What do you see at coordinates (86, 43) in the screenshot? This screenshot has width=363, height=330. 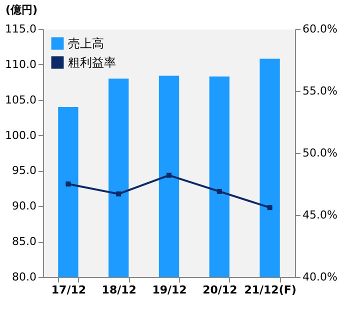 I see `legend-label: 売上高` at bounding box center [86, 43].